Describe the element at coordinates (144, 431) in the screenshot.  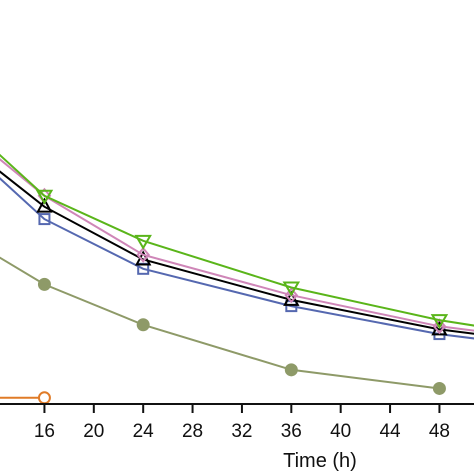
I see `x-tick-label: 24` at that location.